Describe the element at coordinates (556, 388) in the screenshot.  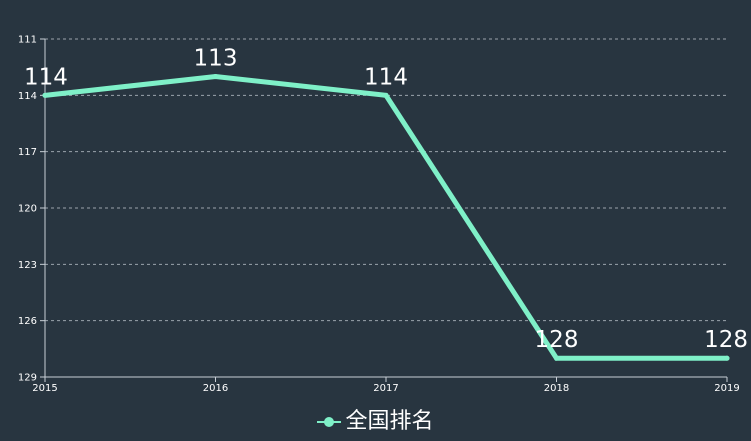
I see `x-tick-label: 2018` at that location.